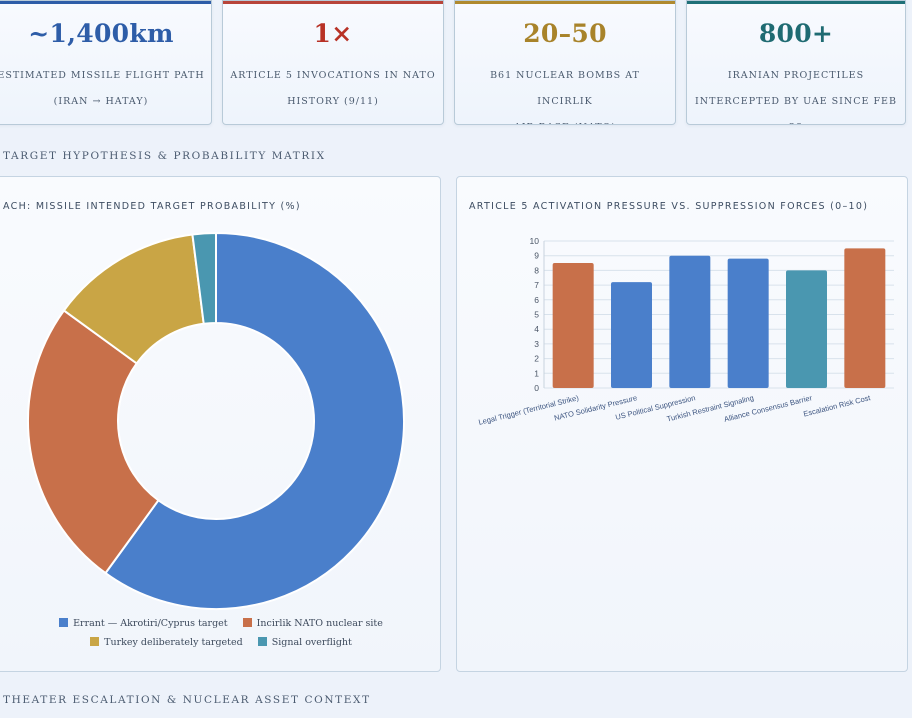 This screenshot has width=912, height=718. Describe the element at coordinates (565, 119) in the screenshot. I see `stat-label-line2: air base (NATO)` at that location.